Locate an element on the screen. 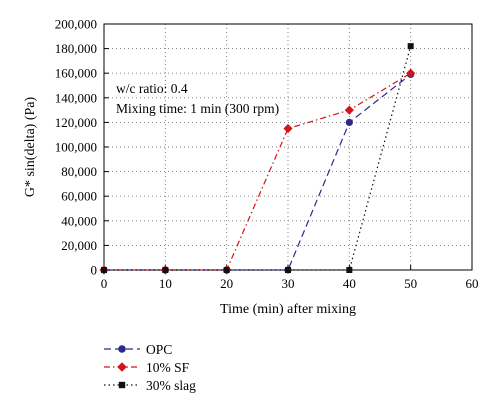 The image size is (500, 408). y-tick-label: 180,000 is located at coordinates (76, 48).